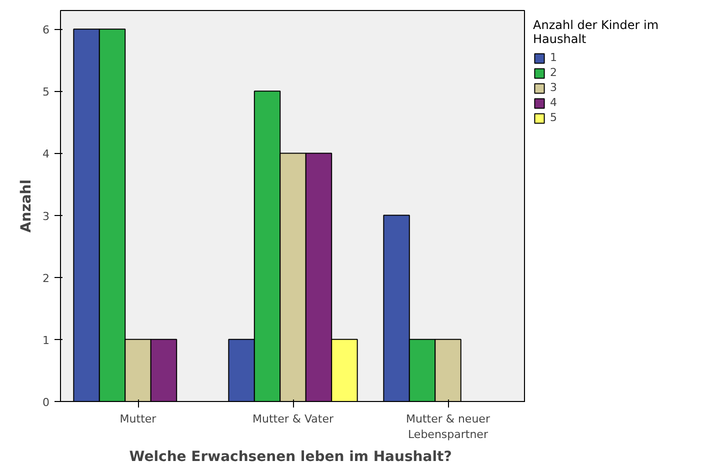  Describe the element at coordinates (46, 402) in the screenshot. I see `y-tick-label: 0` at that location.